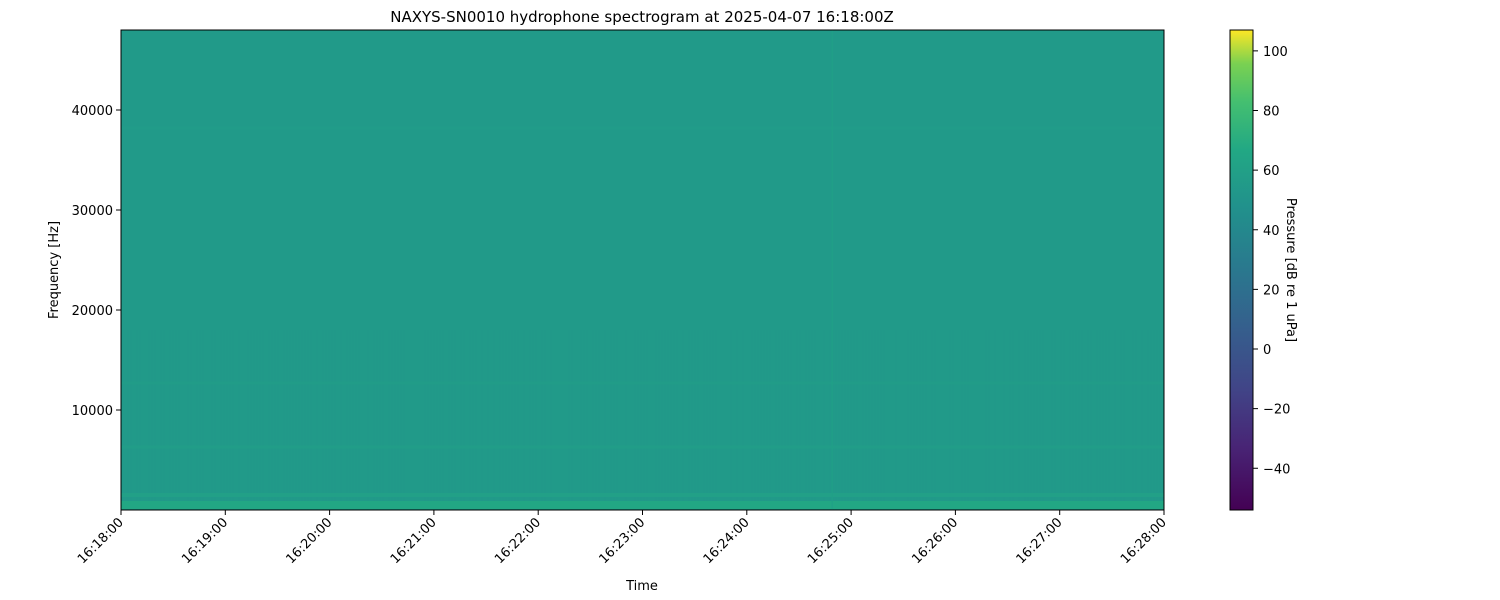  I want to click on heatmap-band, so click(642, 383).